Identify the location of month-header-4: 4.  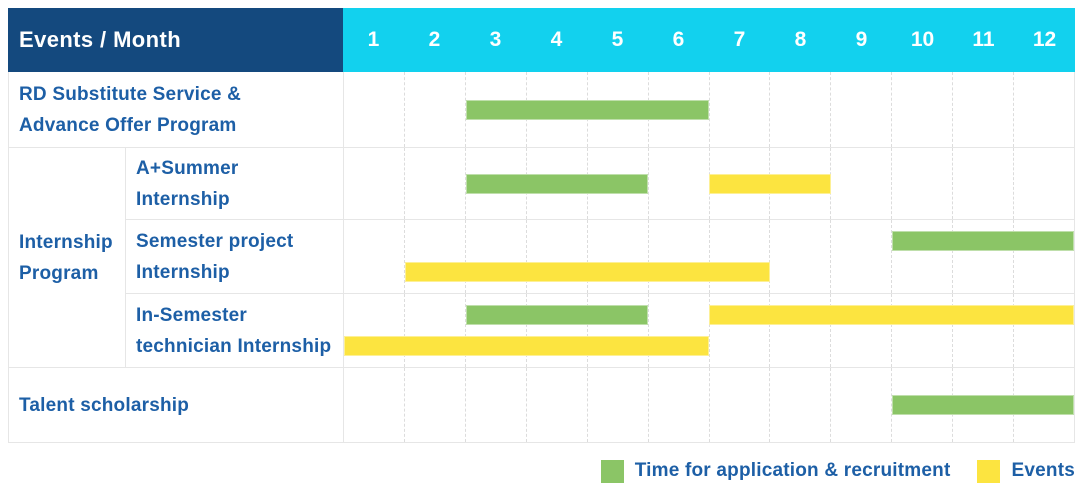
(556, 39).